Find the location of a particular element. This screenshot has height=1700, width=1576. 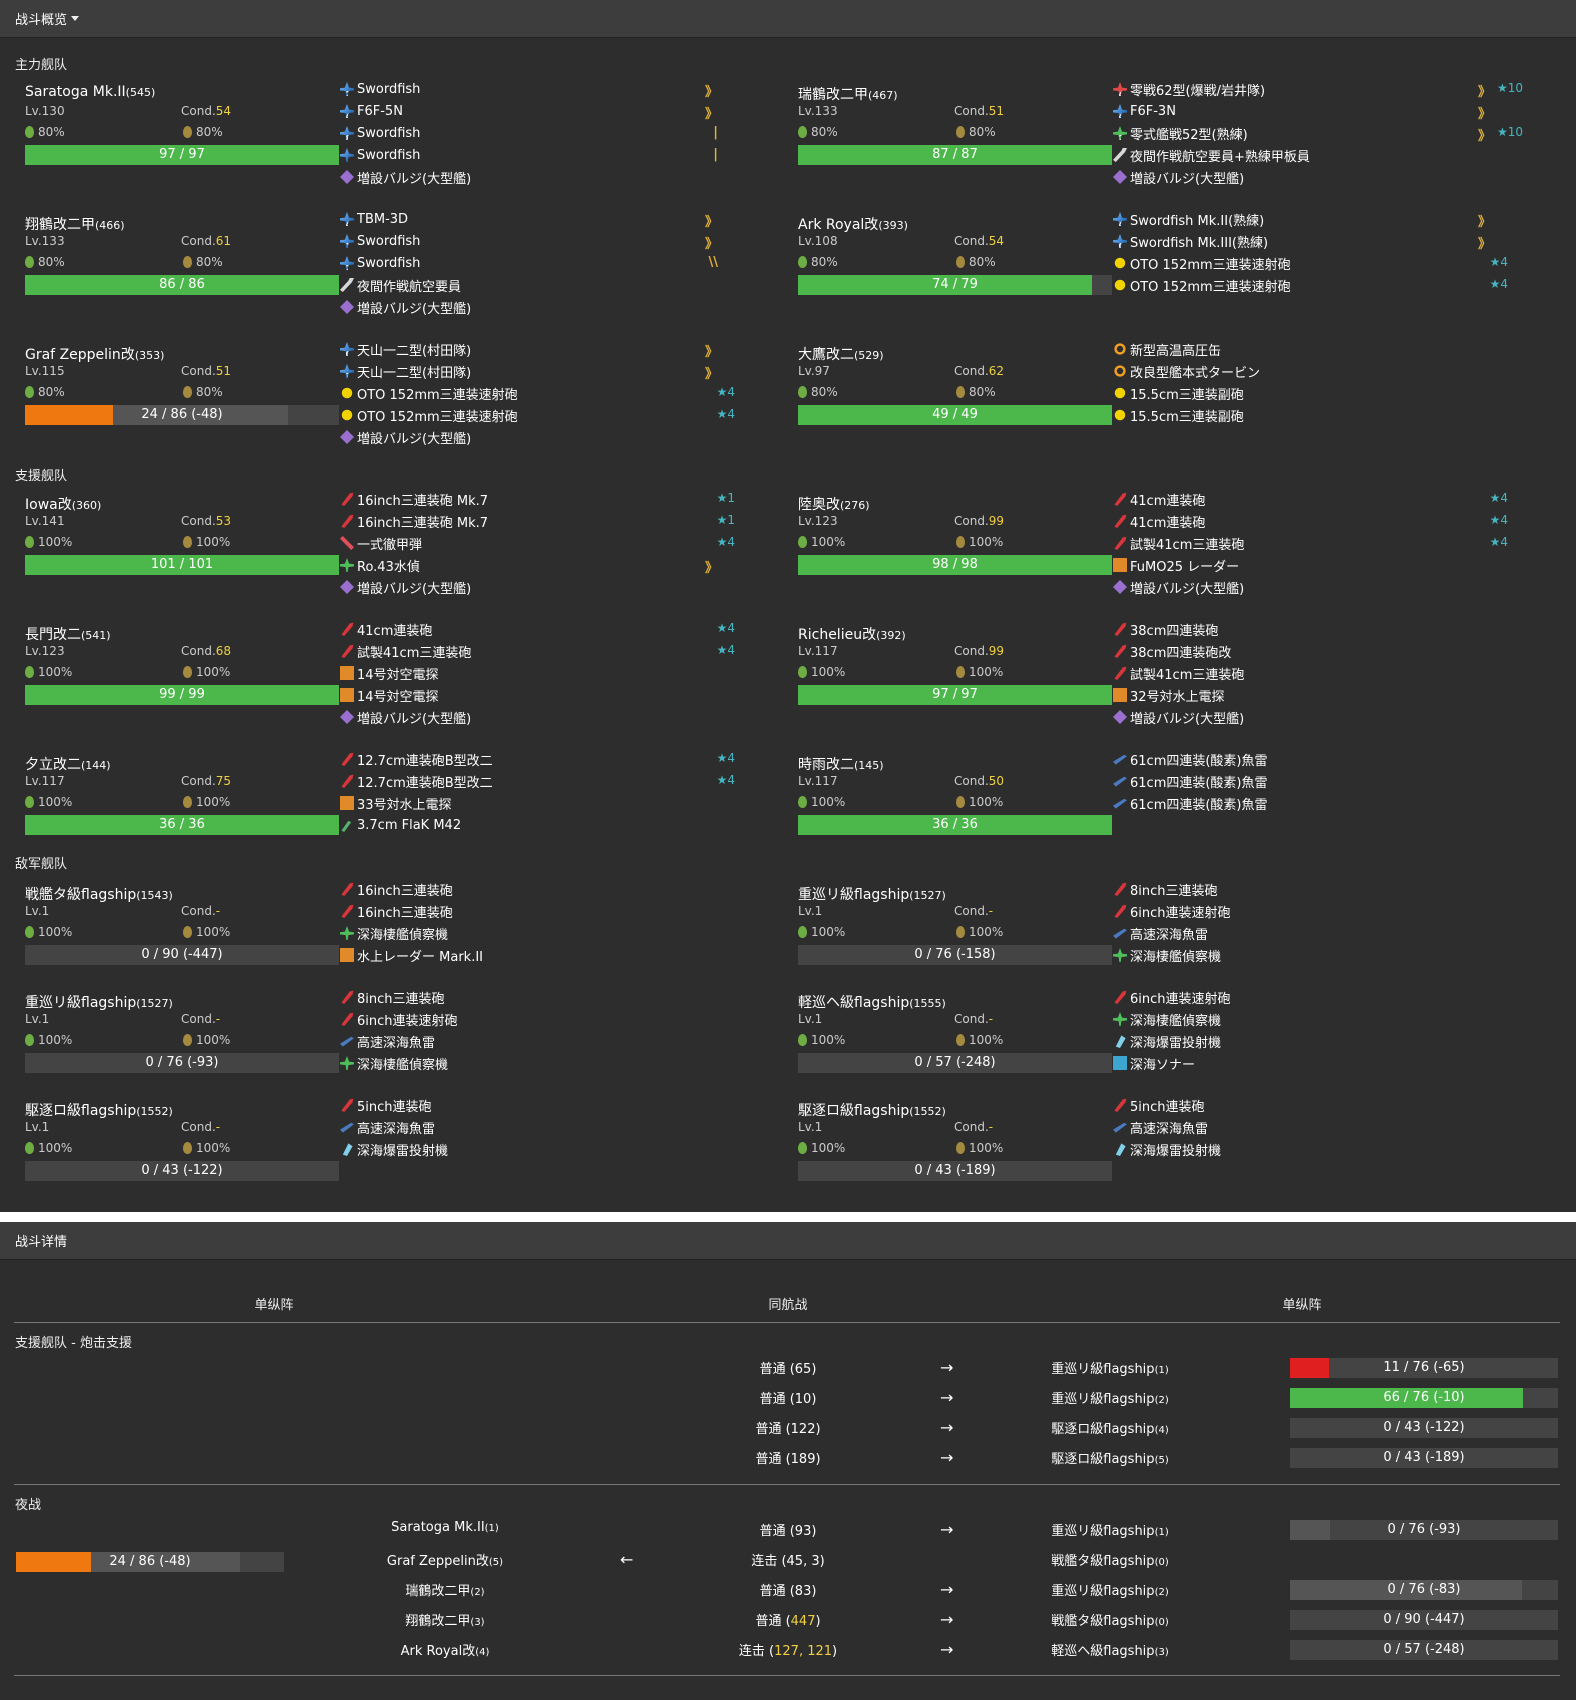

equipment-slot: 30 天山一二型(村田隊) 》 is located at coordinates (560, 349).